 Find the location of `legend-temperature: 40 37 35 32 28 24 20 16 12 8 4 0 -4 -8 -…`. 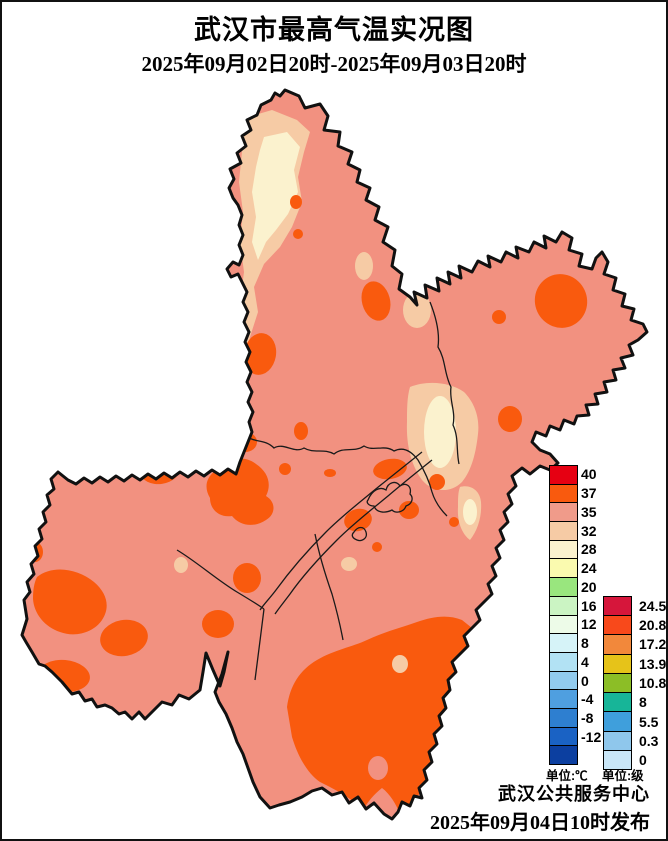

legend-temperature: 40 37 35 32 28 24 20 16 12 8 4 0 -4 -8 -… is located at coordinates (575, 615).